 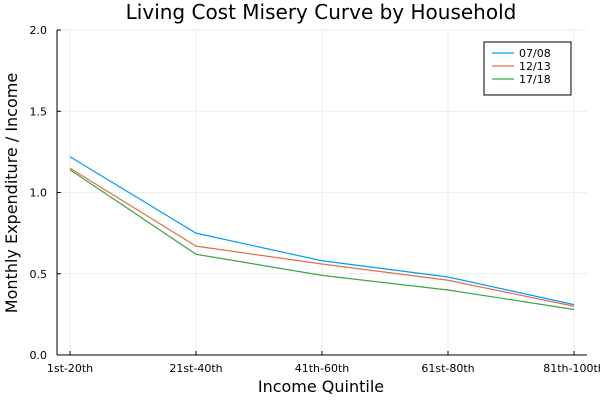 What do you see at coordinates (447, 368) in the screenshot?
I see `x-tick-label: 61st-80th` at bounding box center [447, 368].